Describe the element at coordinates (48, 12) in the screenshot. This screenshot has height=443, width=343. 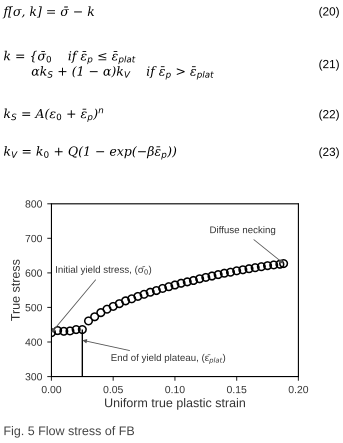
I see `text: f[σ, k] = σ̄ − k` at that location.